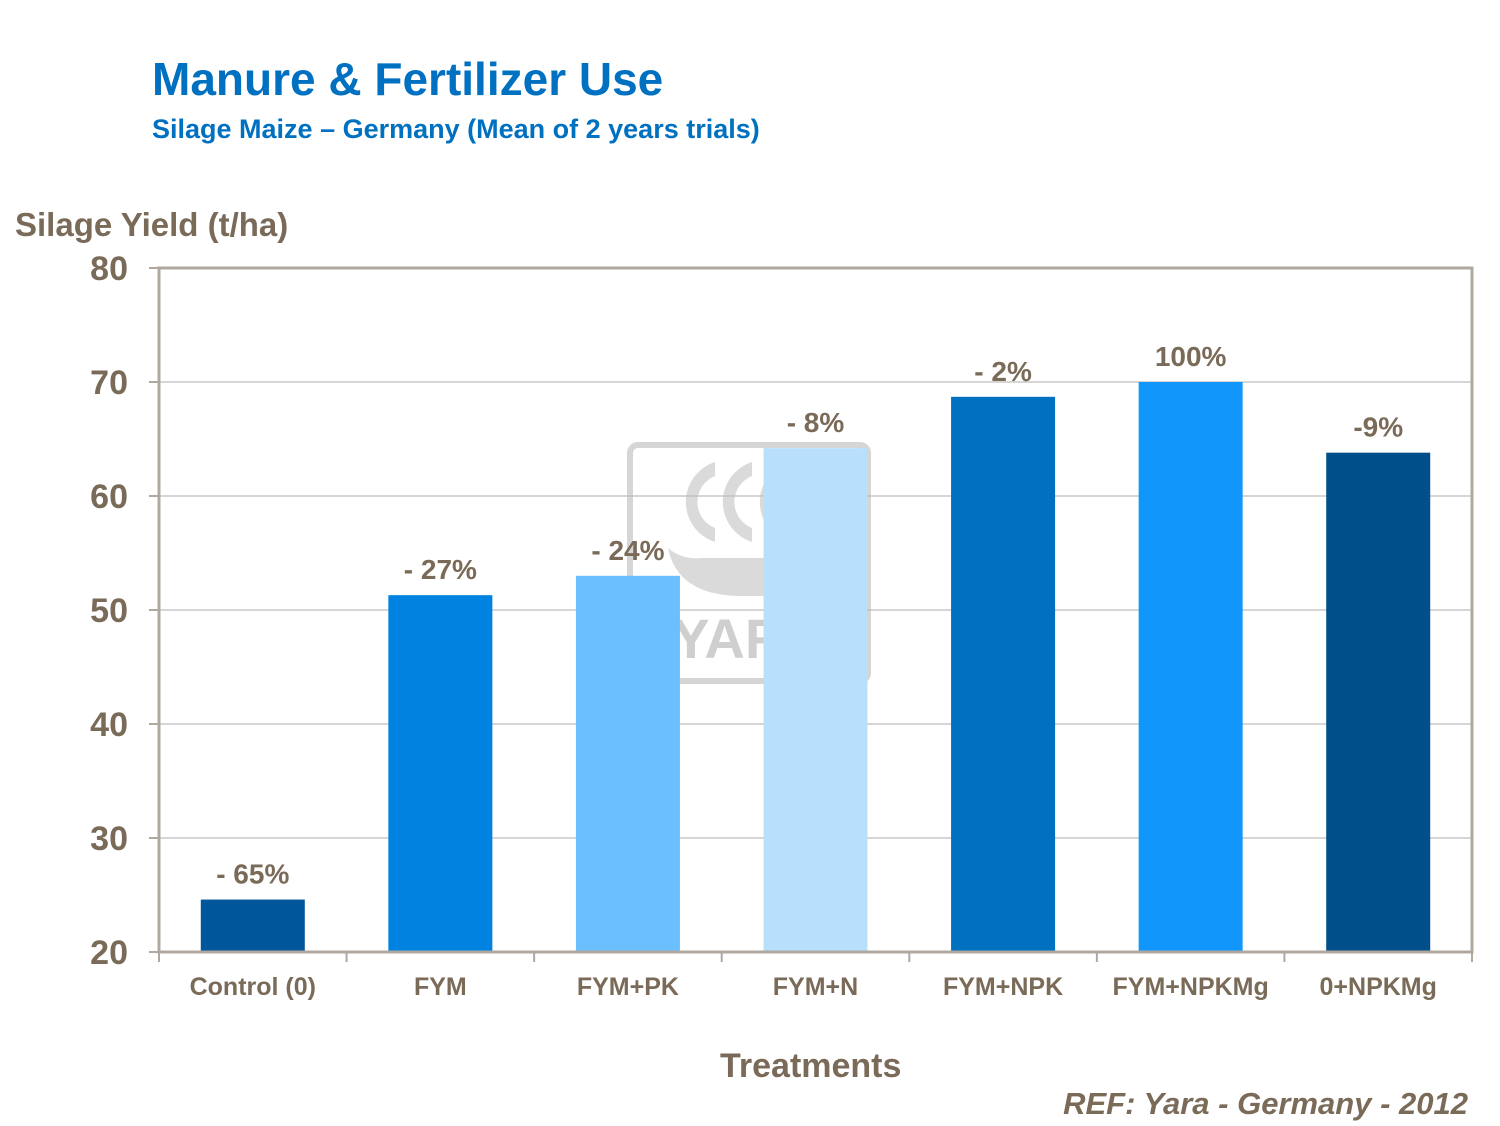  What do you see at coordinates (627, 550) in the screenshot?
I see `bar-data-label: - 24%` at bounding box center [627, 550].